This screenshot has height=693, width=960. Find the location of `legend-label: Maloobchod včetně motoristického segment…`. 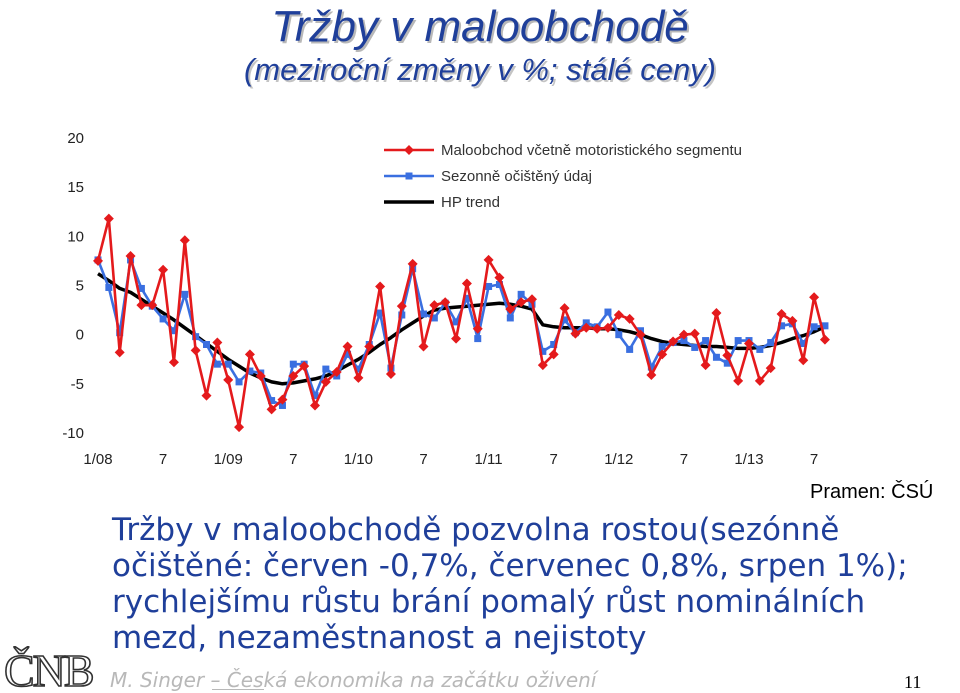

legend-label: Maloobchod včetně motoristického segment… is located at coordinates (591, 150).